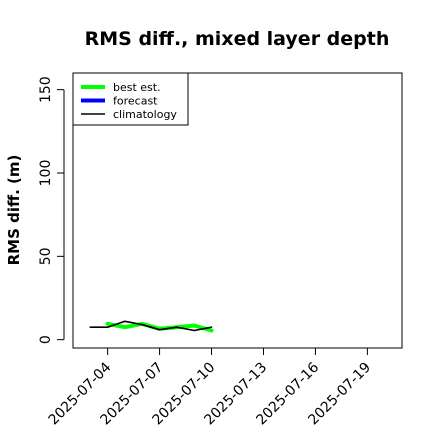 The width and height of the screenshot is (440, 440). I want to click on legend-label: best est., so click(137, 87).